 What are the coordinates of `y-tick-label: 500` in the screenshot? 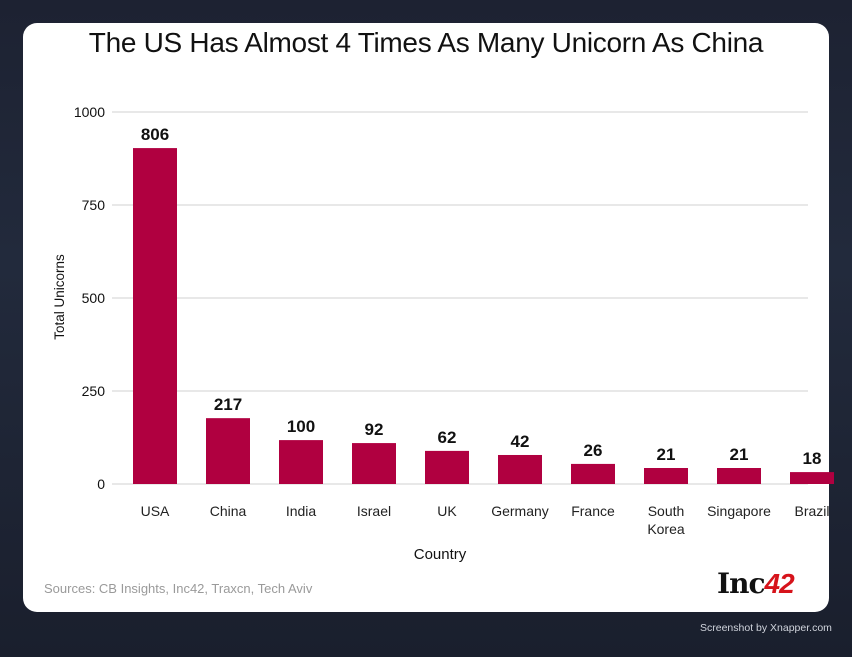 It's located at (94, 298).